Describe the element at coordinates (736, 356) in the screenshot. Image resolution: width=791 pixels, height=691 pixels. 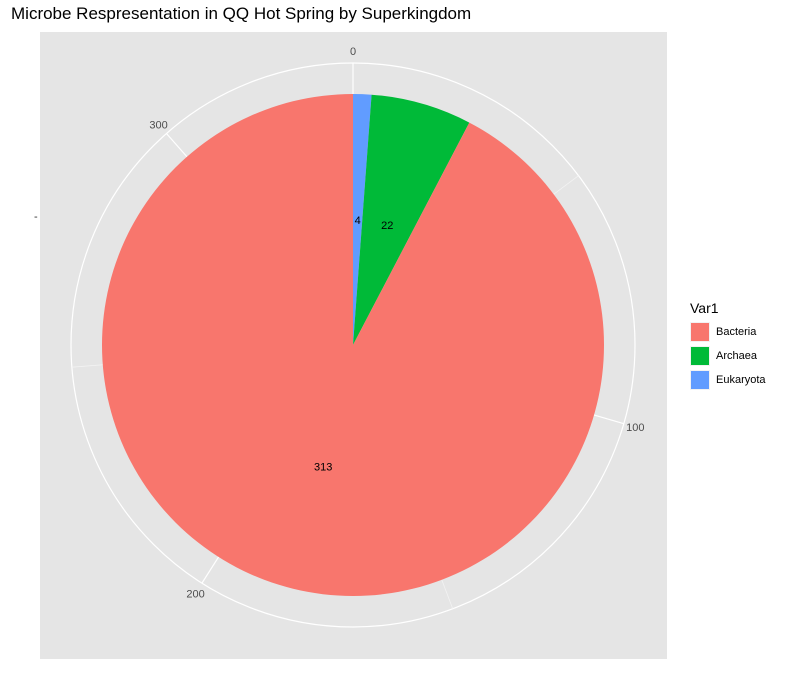
I see `legend-label: Archaea` at that location.